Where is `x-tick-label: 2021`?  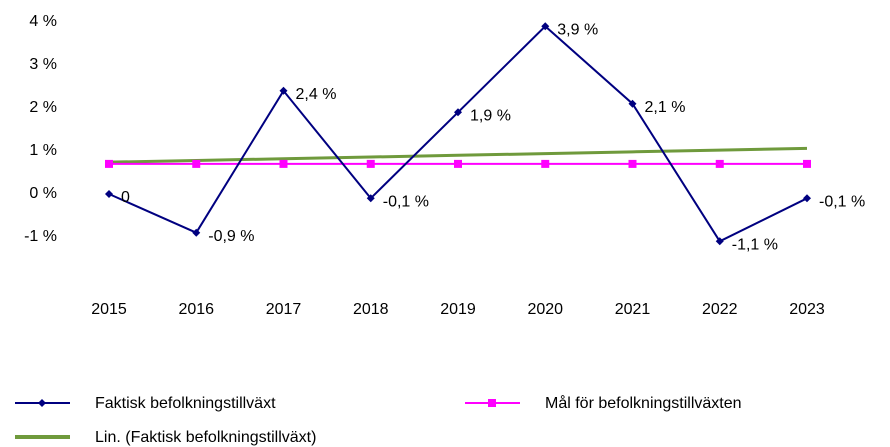
x-tick-label: 2021 is located at coordinates (633, 309).